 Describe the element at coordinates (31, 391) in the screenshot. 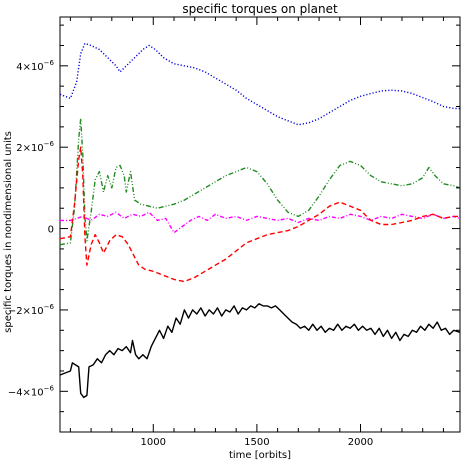

I see `y-tick-label: −4×10⁻⁶` at that location.